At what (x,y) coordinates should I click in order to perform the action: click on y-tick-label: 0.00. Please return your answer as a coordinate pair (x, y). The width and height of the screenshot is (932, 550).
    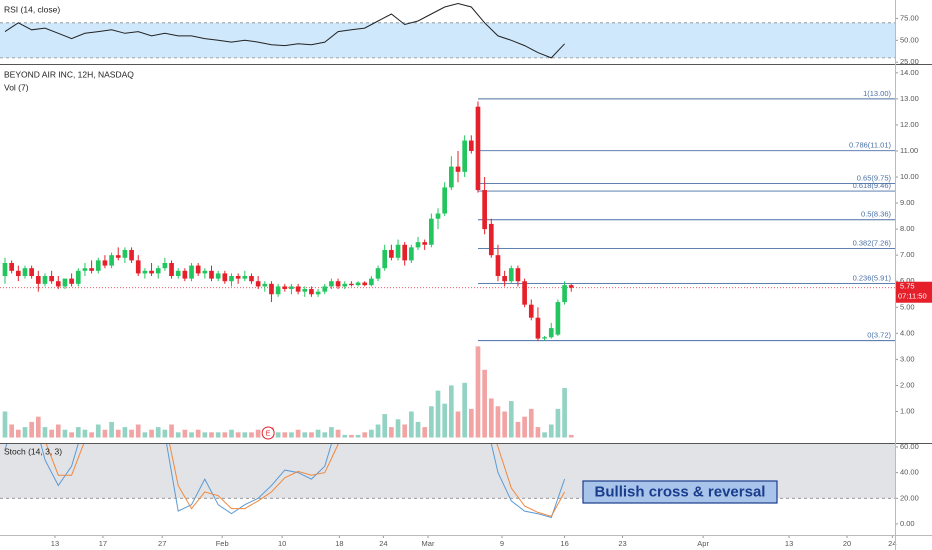
    Looking at the image, I should click on (907, 523).